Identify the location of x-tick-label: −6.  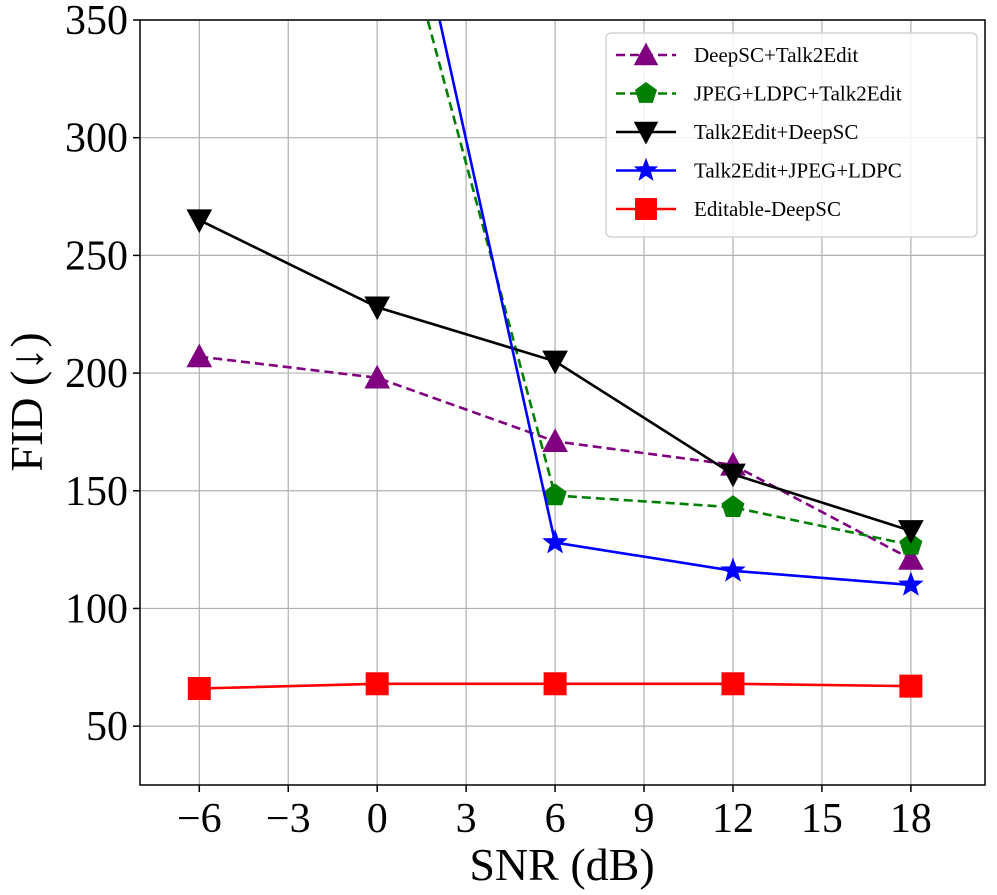
(199, 819).